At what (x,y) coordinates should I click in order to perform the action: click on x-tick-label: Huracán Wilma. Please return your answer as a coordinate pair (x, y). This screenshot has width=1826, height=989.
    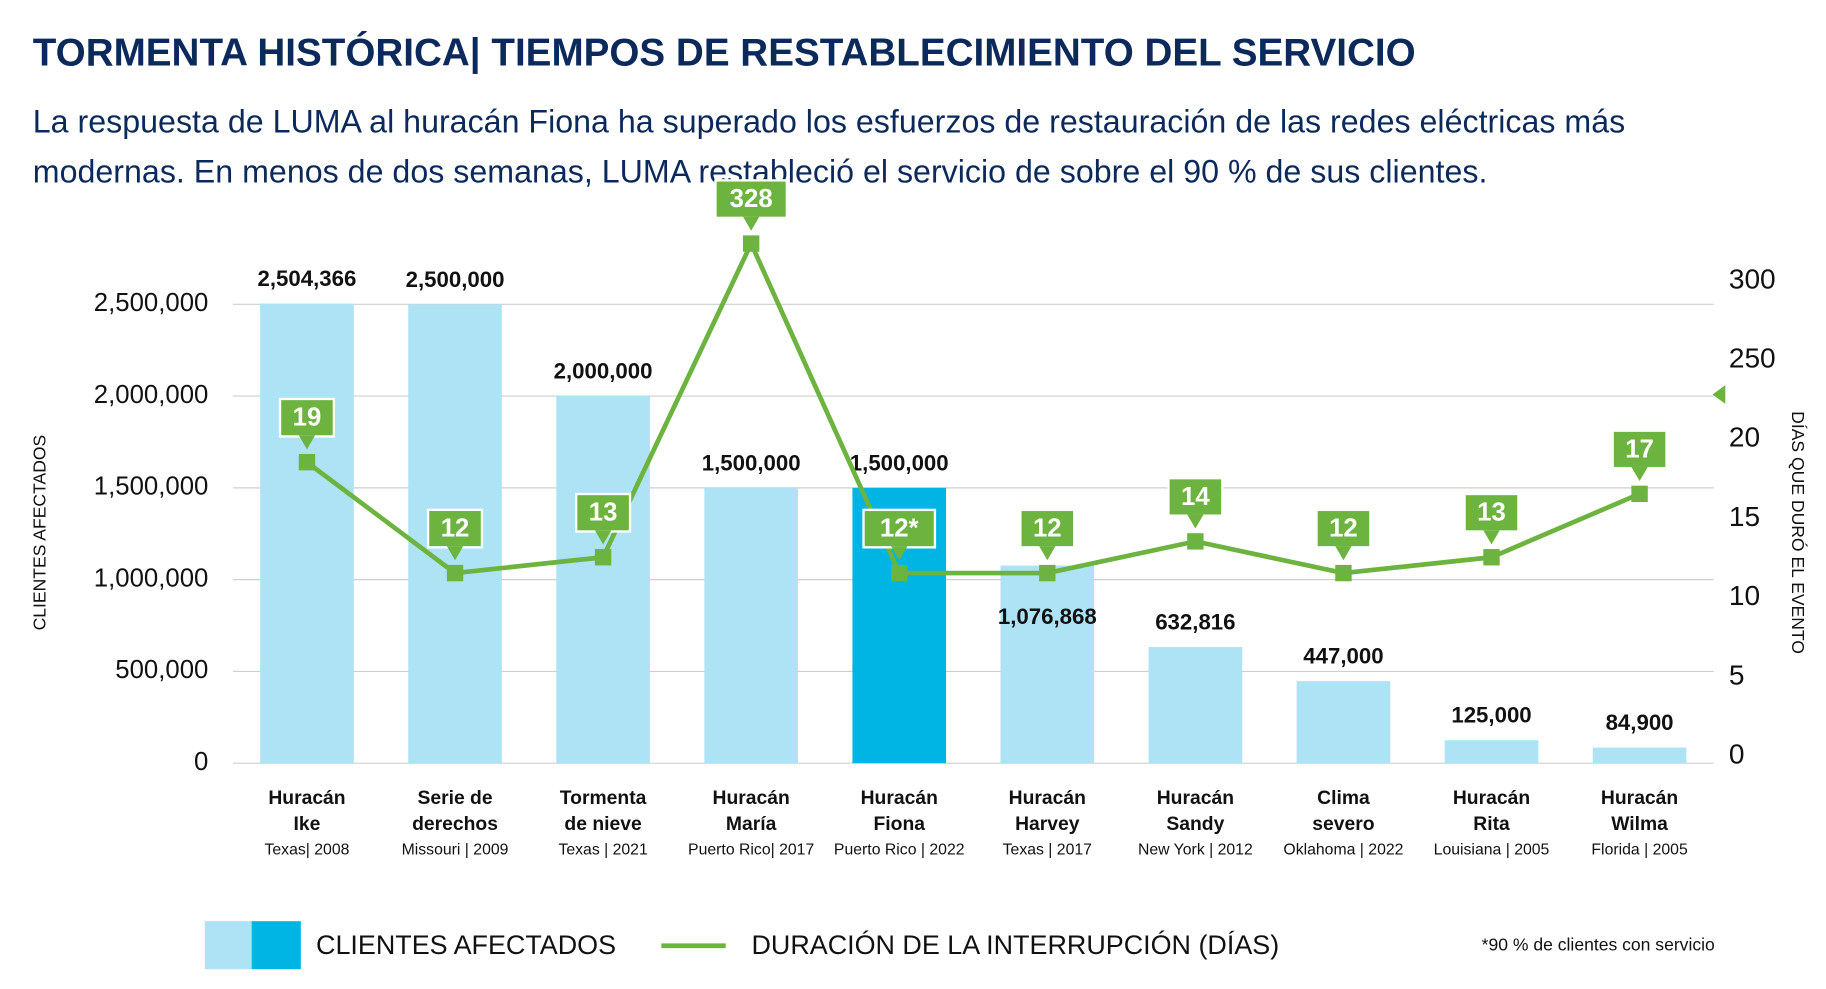
    Looking at the image, I should click on (1639, 811).